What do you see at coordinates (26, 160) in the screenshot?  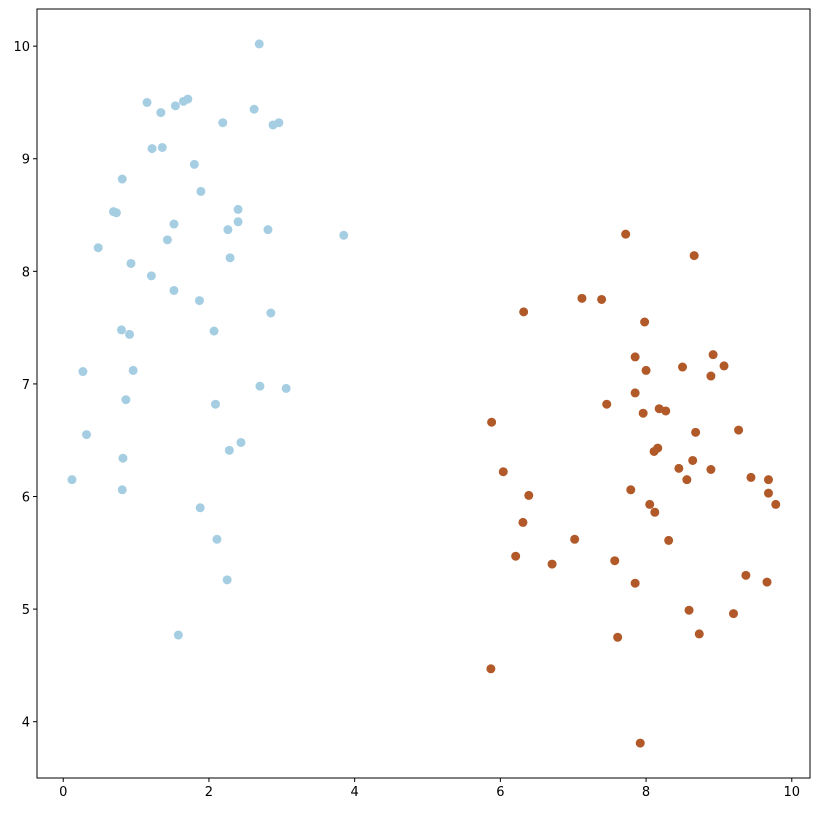 I see `y-tick-label: 9` at bounding box center [26, 160].